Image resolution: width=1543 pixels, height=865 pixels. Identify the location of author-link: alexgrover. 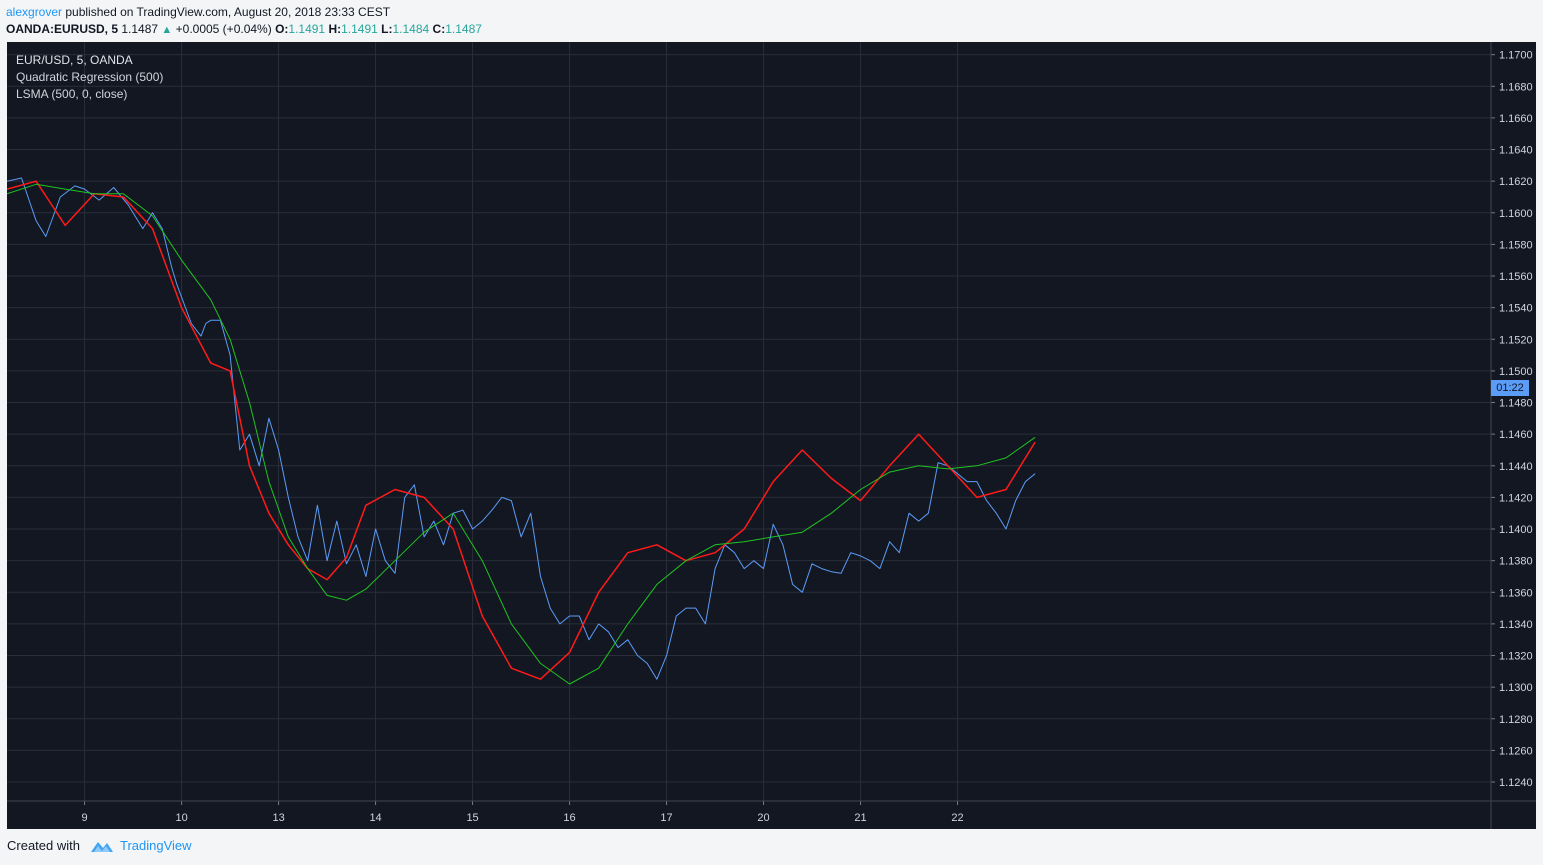
(34, 12).